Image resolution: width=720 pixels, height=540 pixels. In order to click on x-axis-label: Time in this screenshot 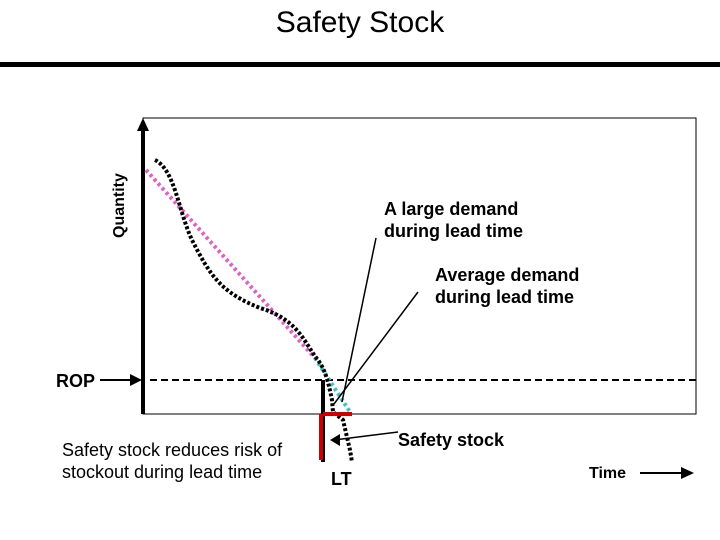, I will do `click(608, 473)`.